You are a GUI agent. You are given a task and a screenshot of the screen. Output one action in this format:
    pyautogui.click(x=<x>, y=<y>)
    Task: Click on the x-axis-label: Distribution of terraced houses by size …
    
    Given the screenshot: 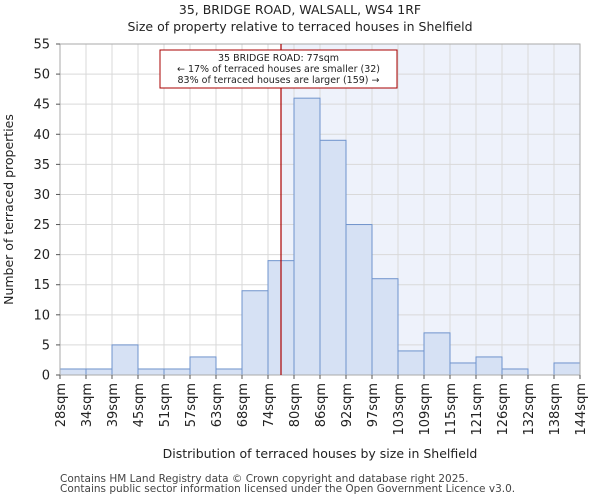 What is the action you would take?
    pyautogui.click(x=320, y=453)
    